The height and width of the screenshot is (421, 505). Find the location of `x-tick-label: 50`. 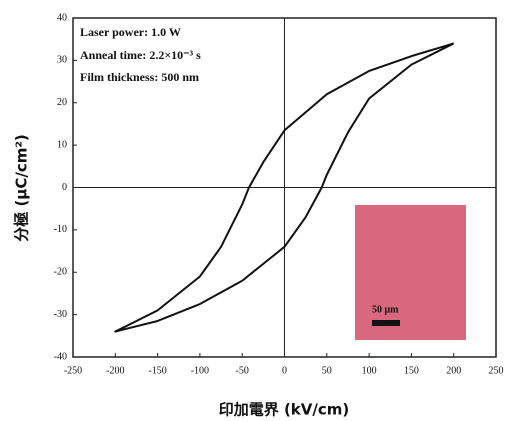

x-tick-label: 50 is located at coordinates (327, 370).